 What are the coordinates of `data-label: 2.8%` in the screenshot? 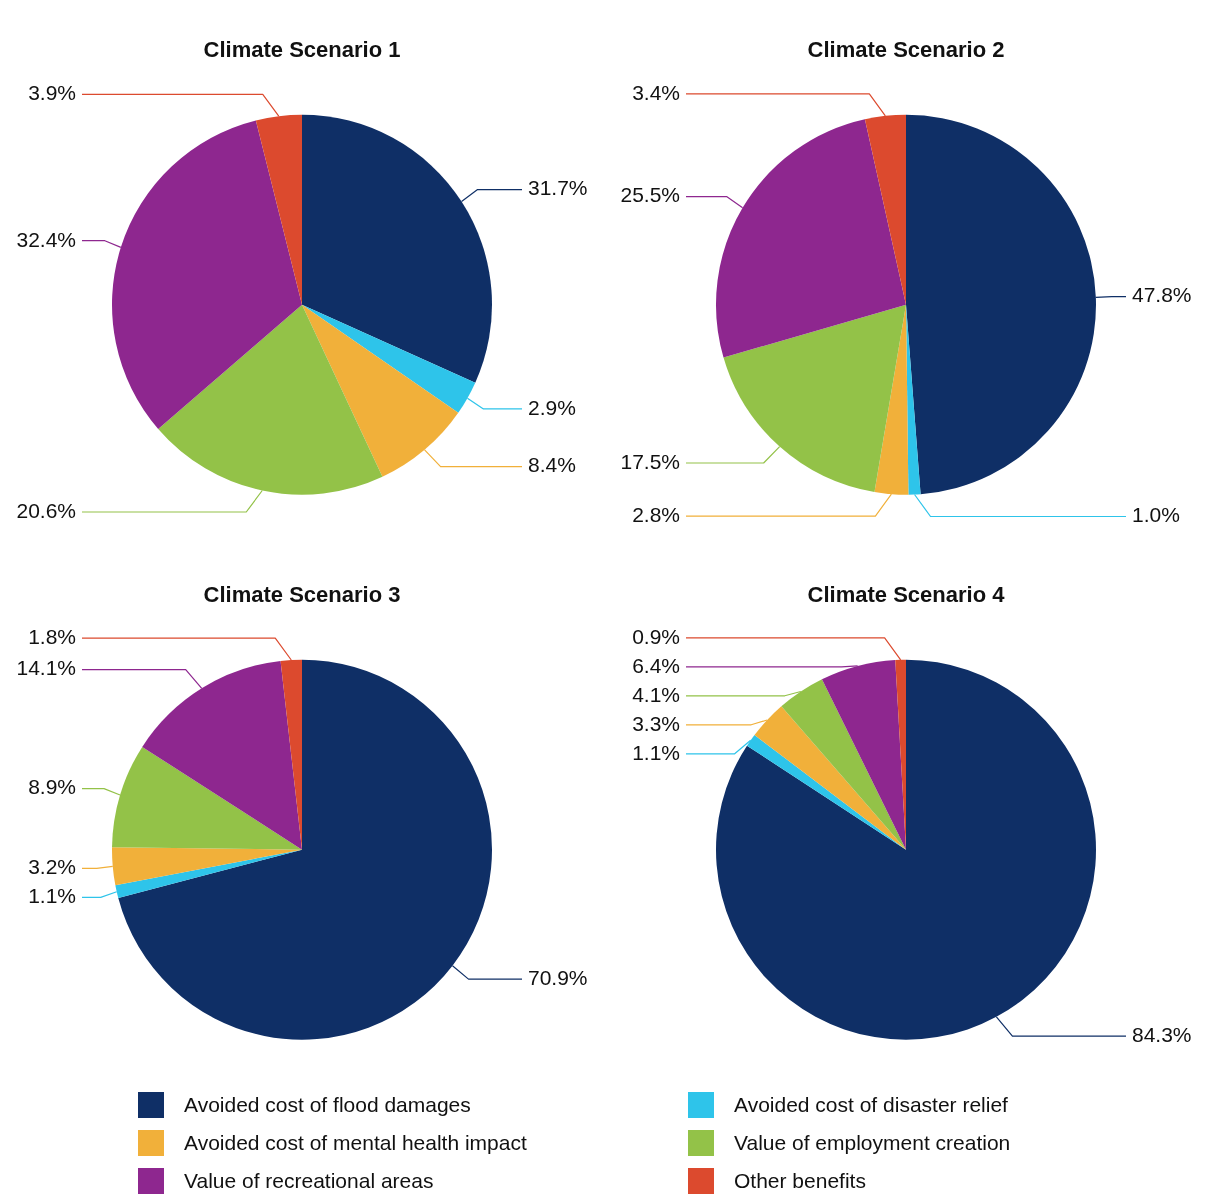 It's located at (656, 514).